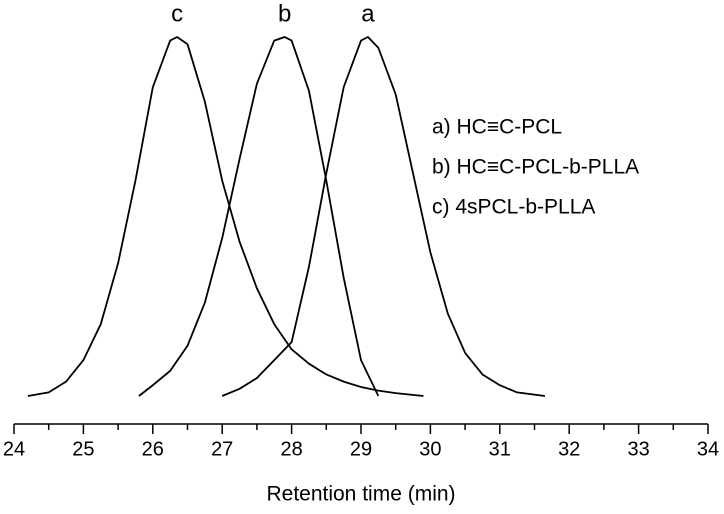  Describe the element at coordinates (153, 449) in the screenshot. I see `x-tick-label: 26` at that location.